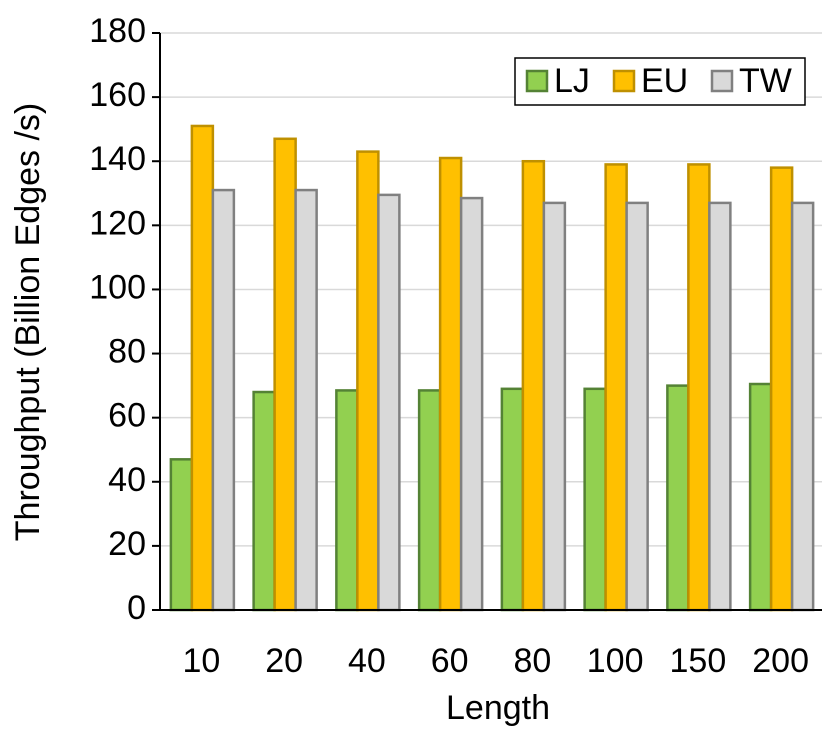  Describe the element at coordinates (765, 81) in the screenshot. I see `legend-label: TW` at that location.